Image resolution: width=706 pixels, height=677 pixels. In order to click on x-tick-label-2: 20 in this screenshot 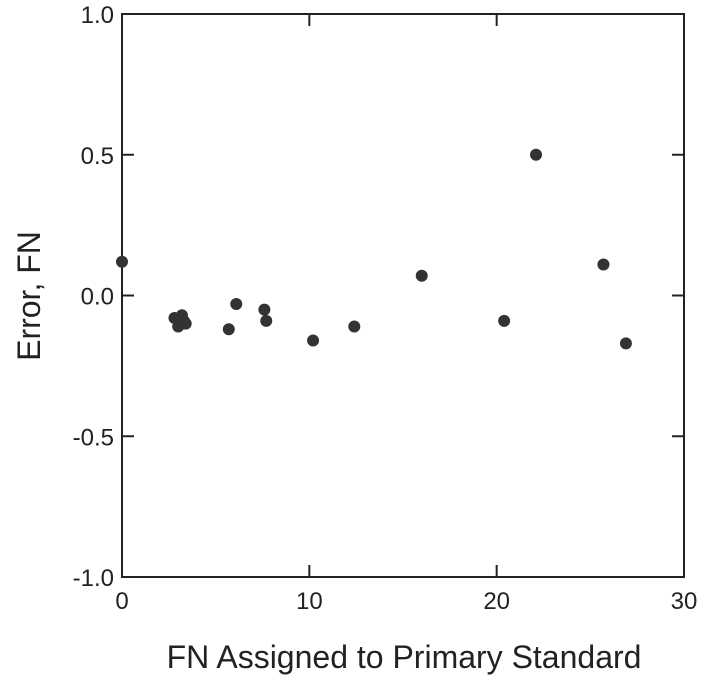, I will do `click(496, 601)`.